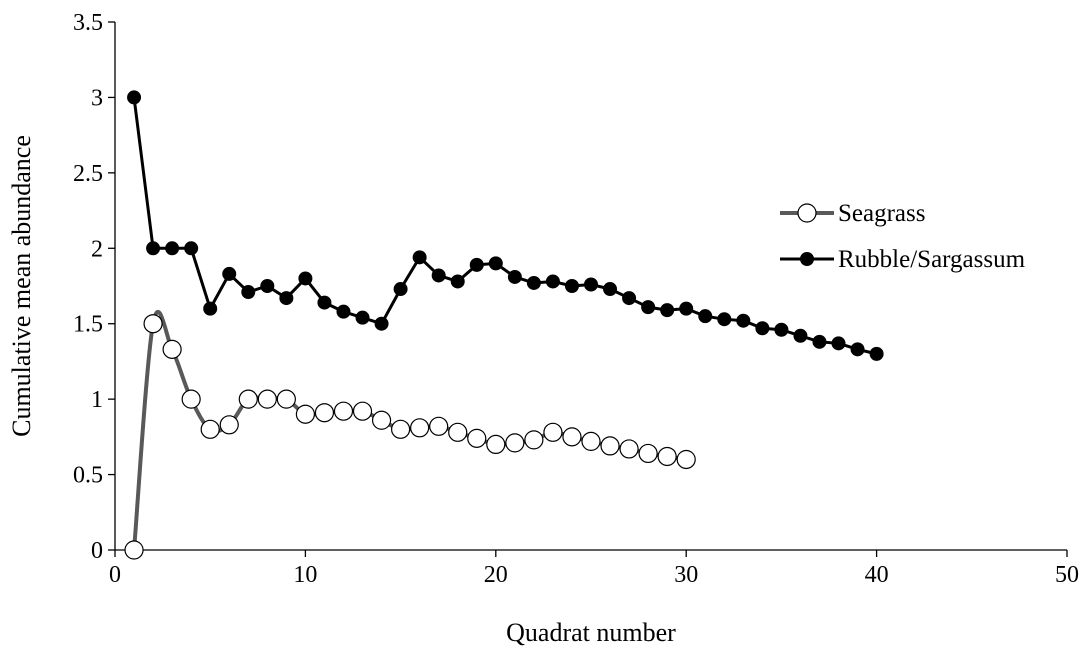 Image resolution: width=1087 pixels, height=648 pixels. Describe the element at coordinates (88, 174) in the screenshot. I see `y-tick-label: 2.5` at that location.